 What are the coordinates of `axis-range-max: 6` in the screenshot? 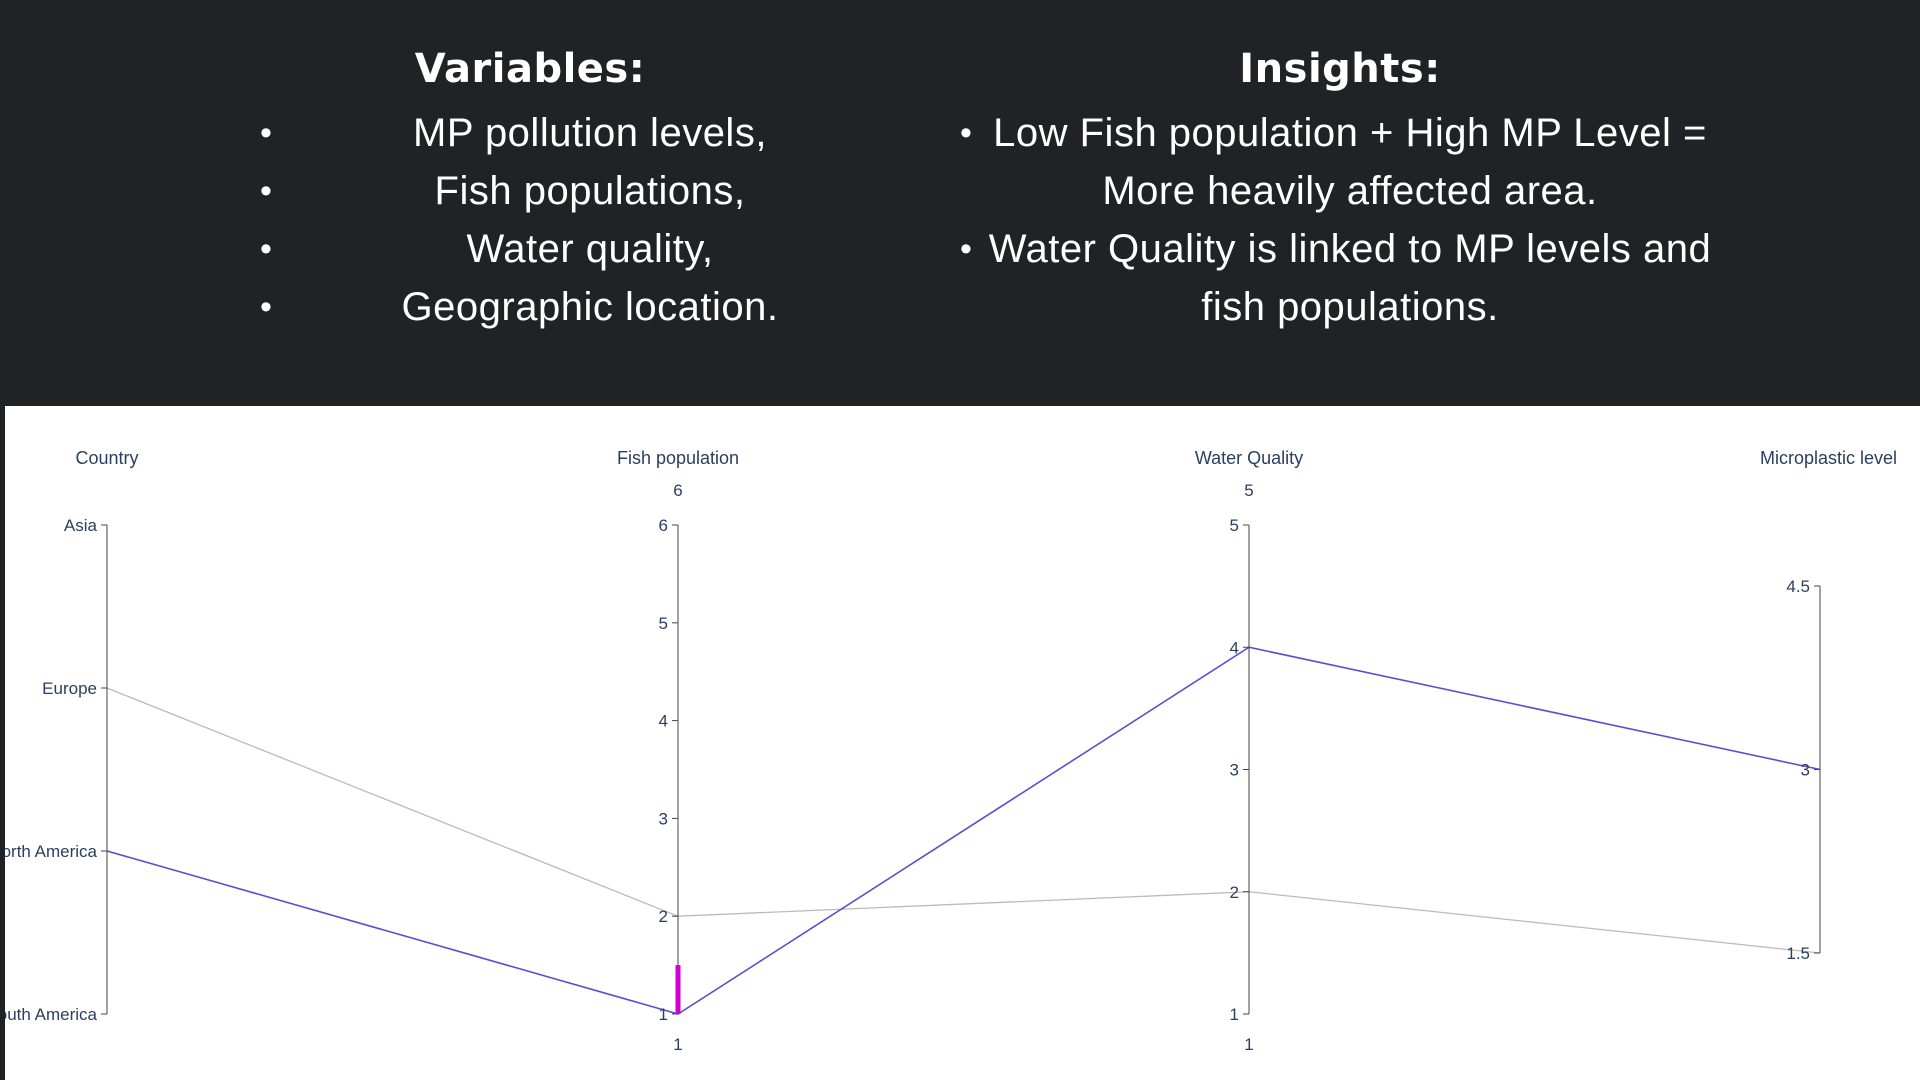 It's located at (677, 490).